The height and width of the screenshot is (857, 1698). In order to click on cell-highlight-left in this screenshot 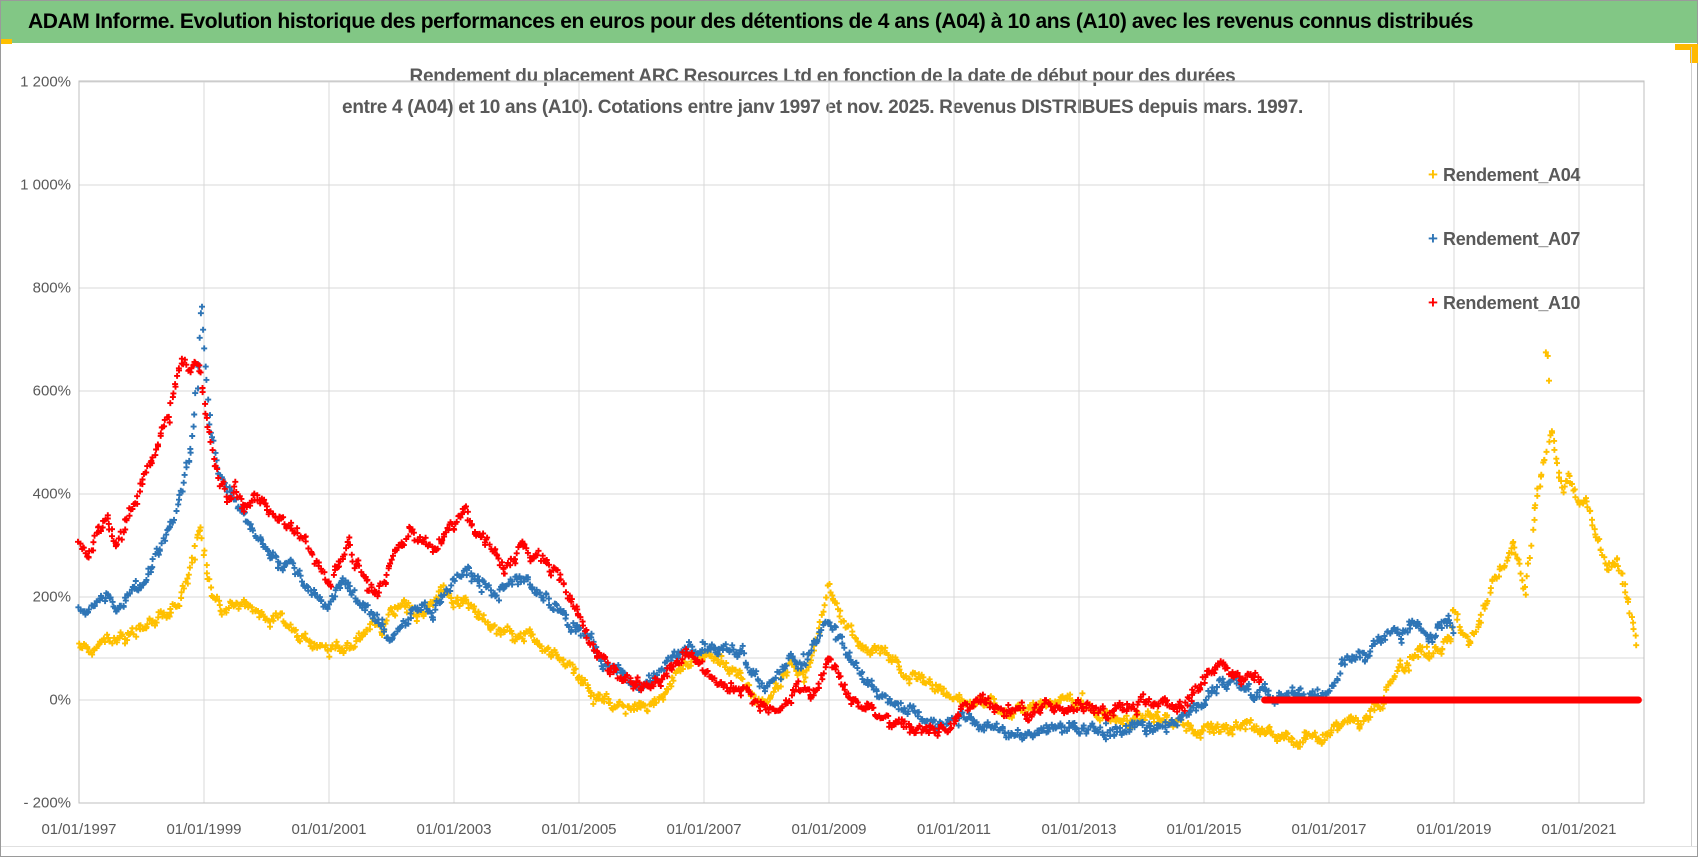, I will do `click(6, 41)`.